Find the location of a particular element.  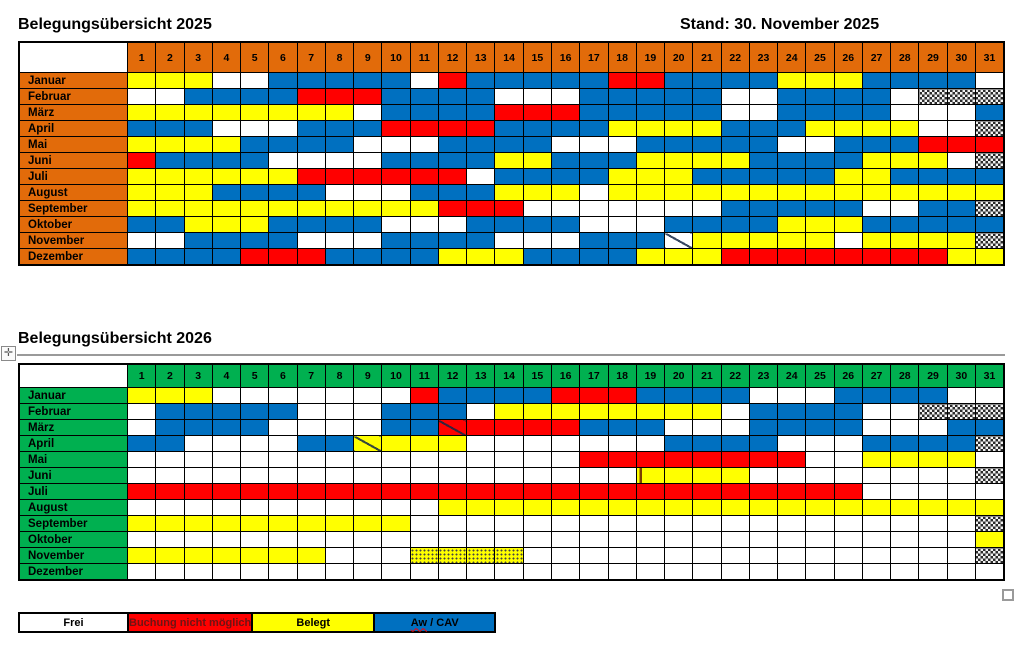

day-header: 16 is located at coordinates (565, 57).